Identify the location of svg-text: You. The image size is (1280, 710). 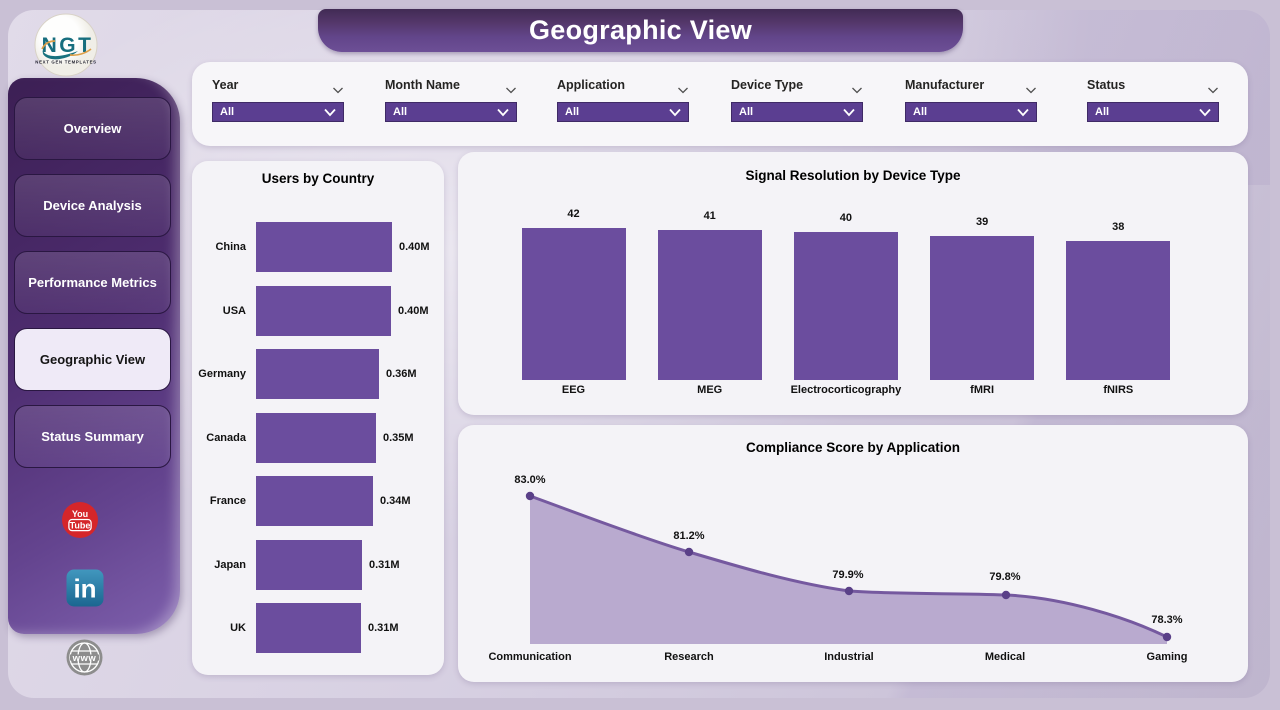
(80, 514).